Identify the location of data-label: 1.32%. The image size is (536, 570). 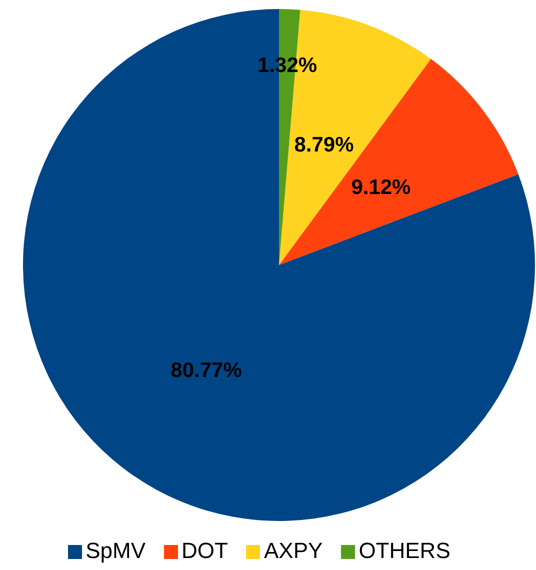
(288, 65).